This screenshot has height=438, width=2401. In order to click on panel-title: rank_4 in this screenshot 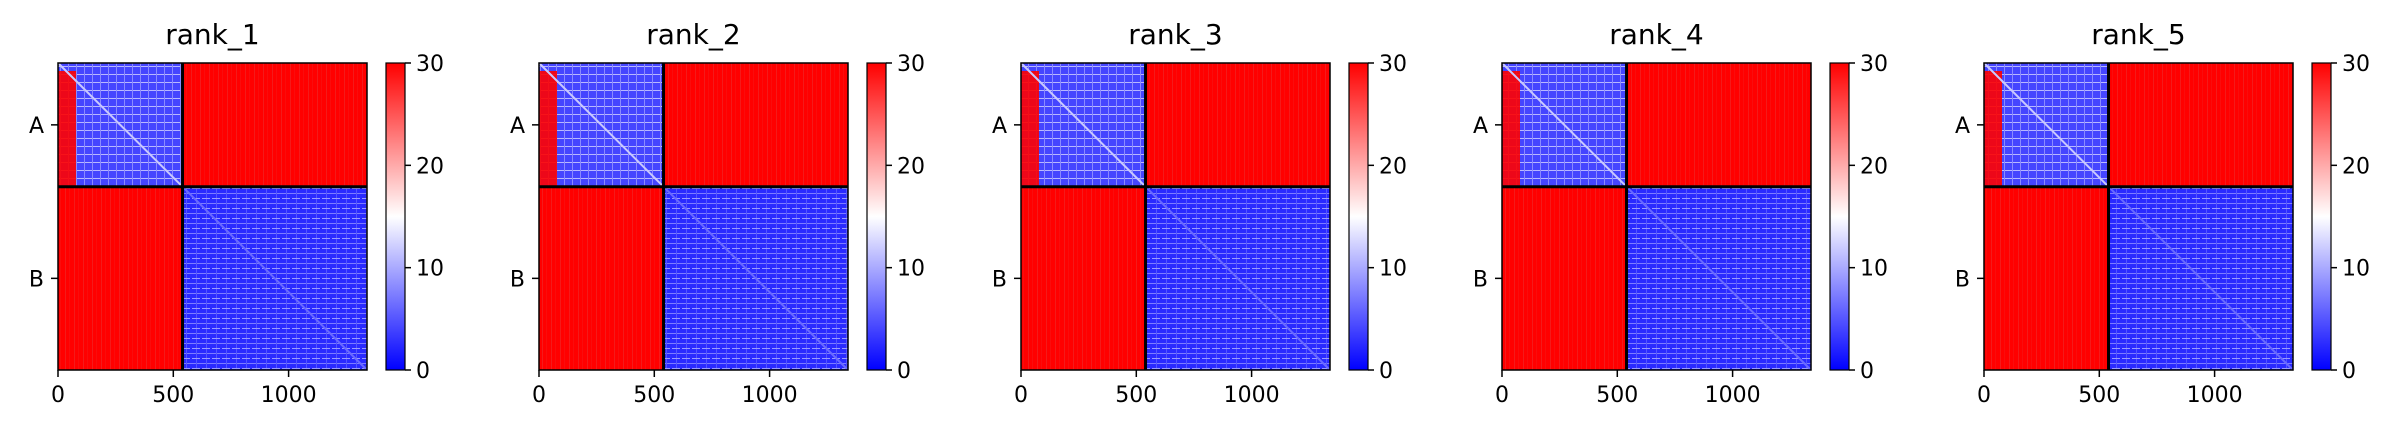, I will do `click(1656, 34)`.